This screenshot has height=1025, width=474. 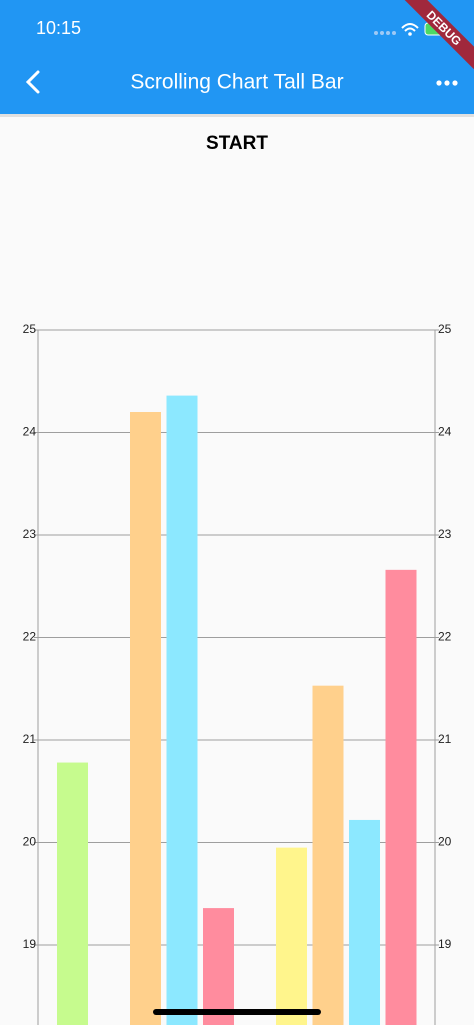 What do you see at coordinates (445, 329) in the screenshot?
I see `y2-tick-label: 25` at bounding box center [445, 329].